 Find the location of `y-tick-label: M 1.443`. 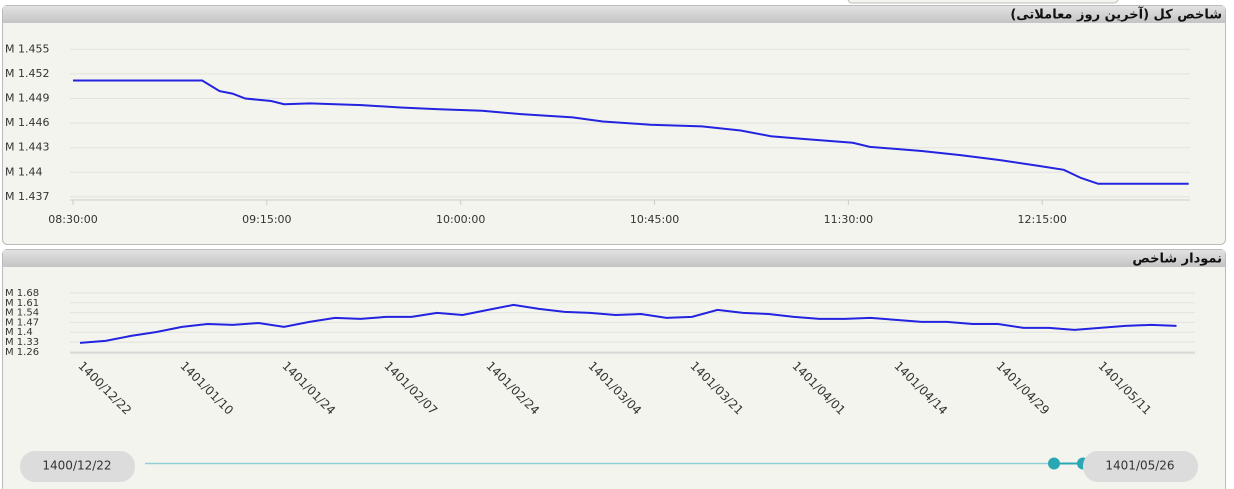

y-tick-label: M 1.443 is located at coordinates (27, 147).